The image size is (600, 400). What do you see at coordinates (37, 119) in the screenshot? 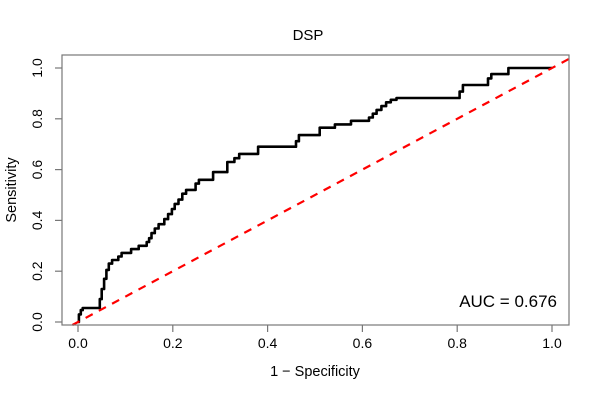
I see `y-tick-label: 0.8` at bounding box center [37, 119].